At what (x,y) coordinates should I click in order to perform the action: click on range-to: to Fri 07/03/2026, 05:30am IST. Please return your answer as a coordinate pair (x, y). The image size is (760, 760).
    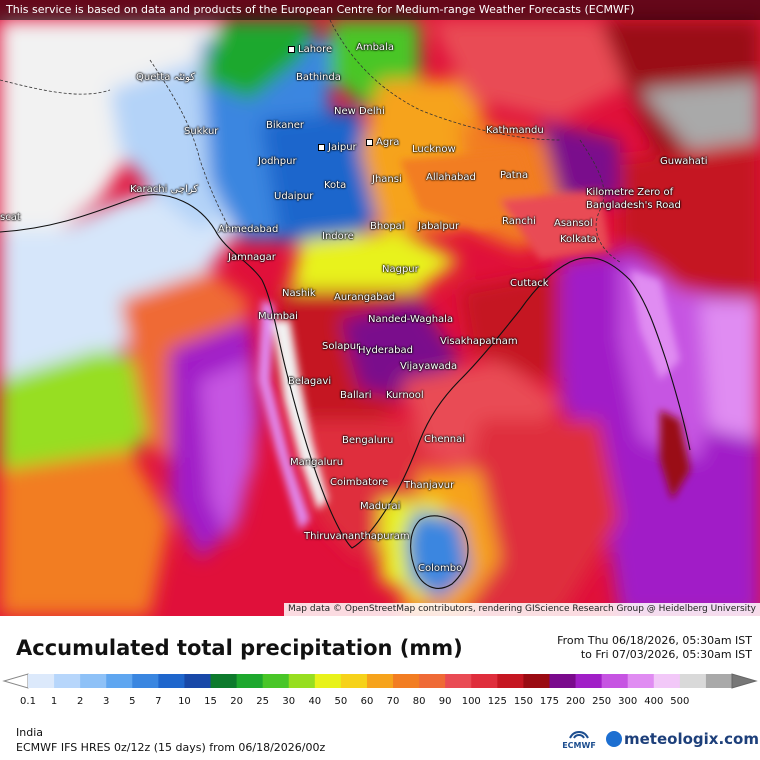
    Looking at the image, I should click on (666, 654).